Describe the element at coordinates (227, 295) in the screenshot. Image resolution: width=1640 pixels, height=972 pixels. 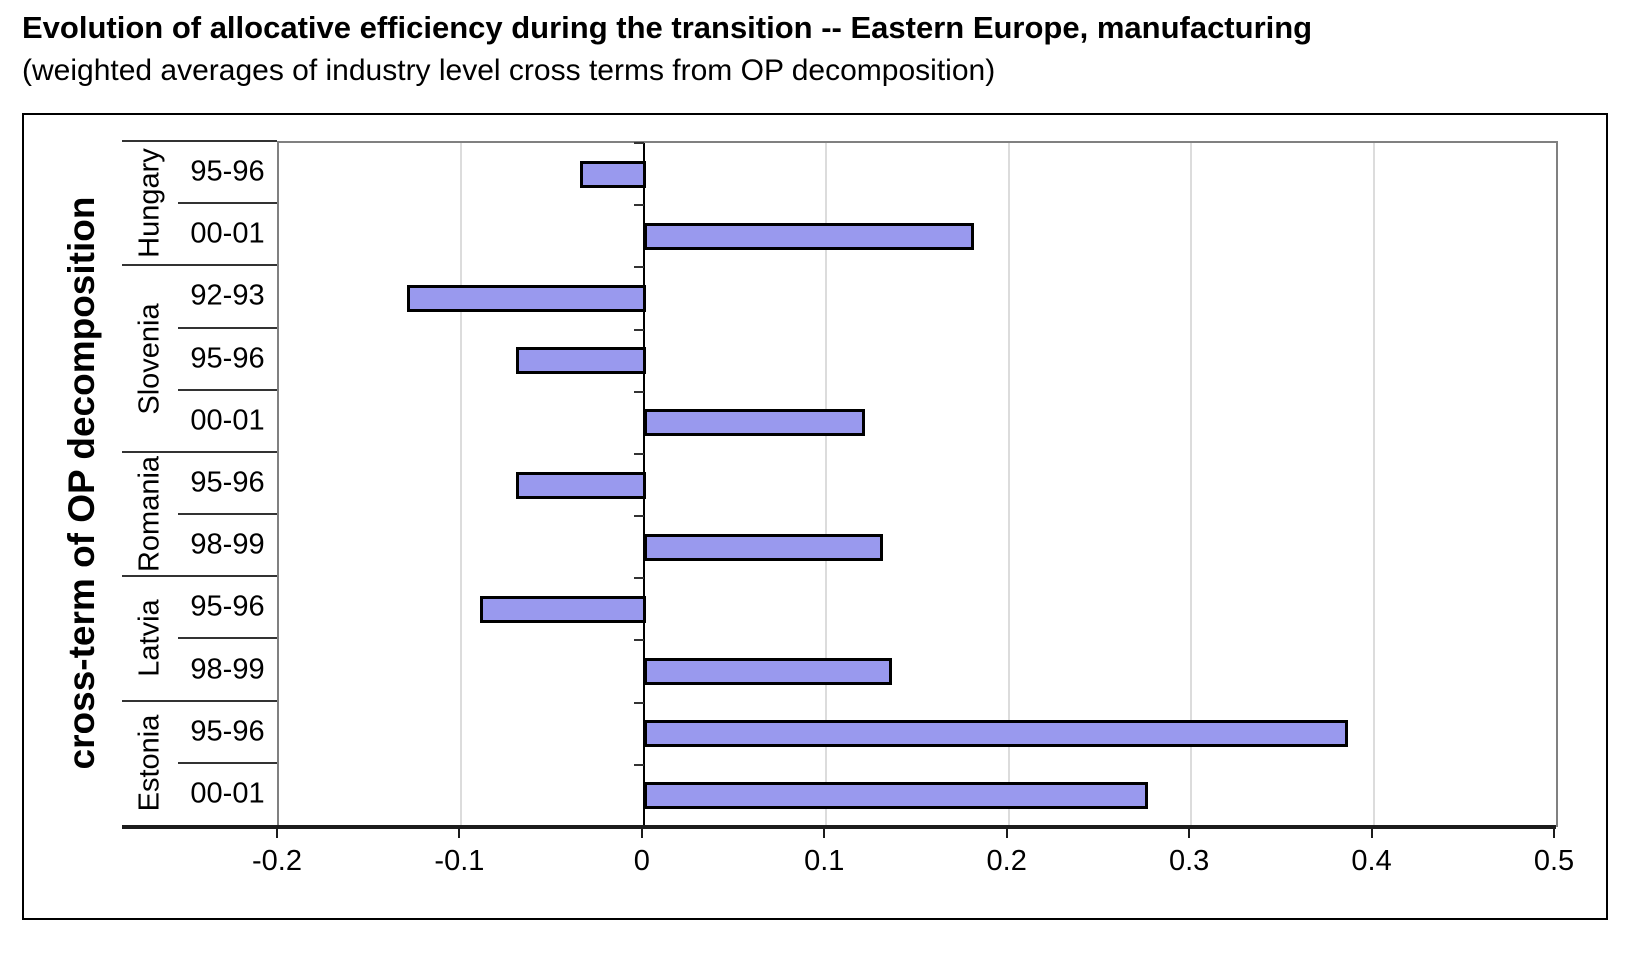
I see `period-label: 92-93` at that location.